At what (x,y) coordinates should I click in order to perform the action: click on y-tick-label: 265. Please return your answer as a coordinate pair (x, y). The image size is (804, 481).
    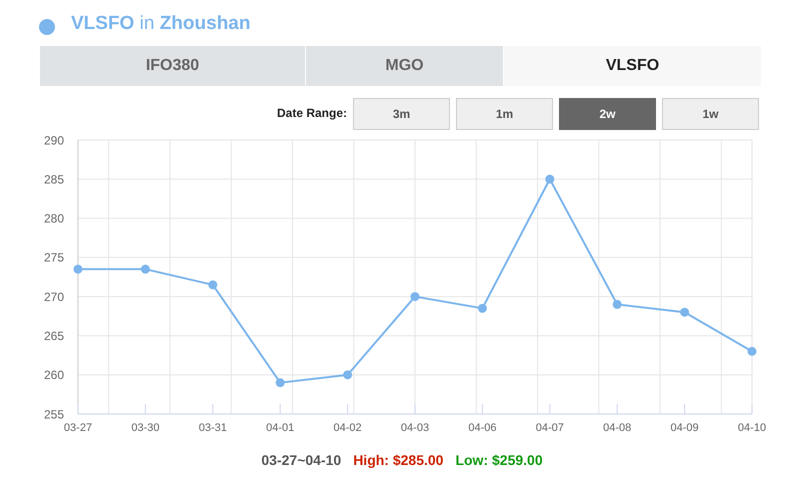
    Looking at the image, I should click on (54, 335).